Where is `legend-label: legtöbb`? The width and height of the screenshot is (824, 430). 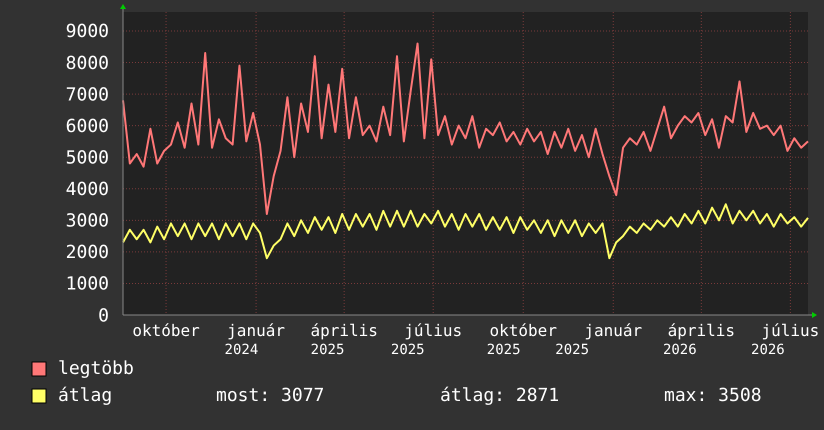
legend-label: legtöbb is located at coordinates (96, 368).